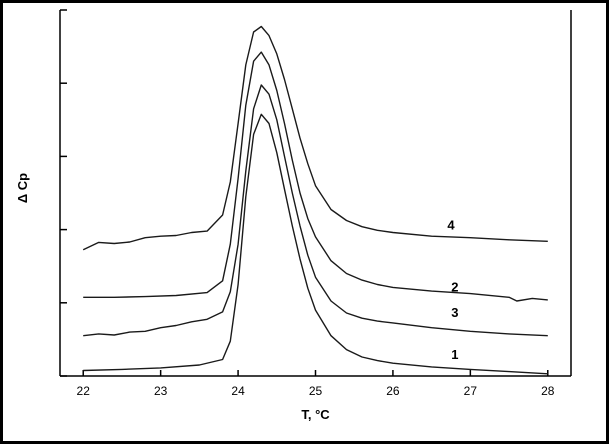  What do you see at coordinates (315, 414) in the screenshot?
I see `x-axis-label: T, °C` at bounding box center [315, 414].